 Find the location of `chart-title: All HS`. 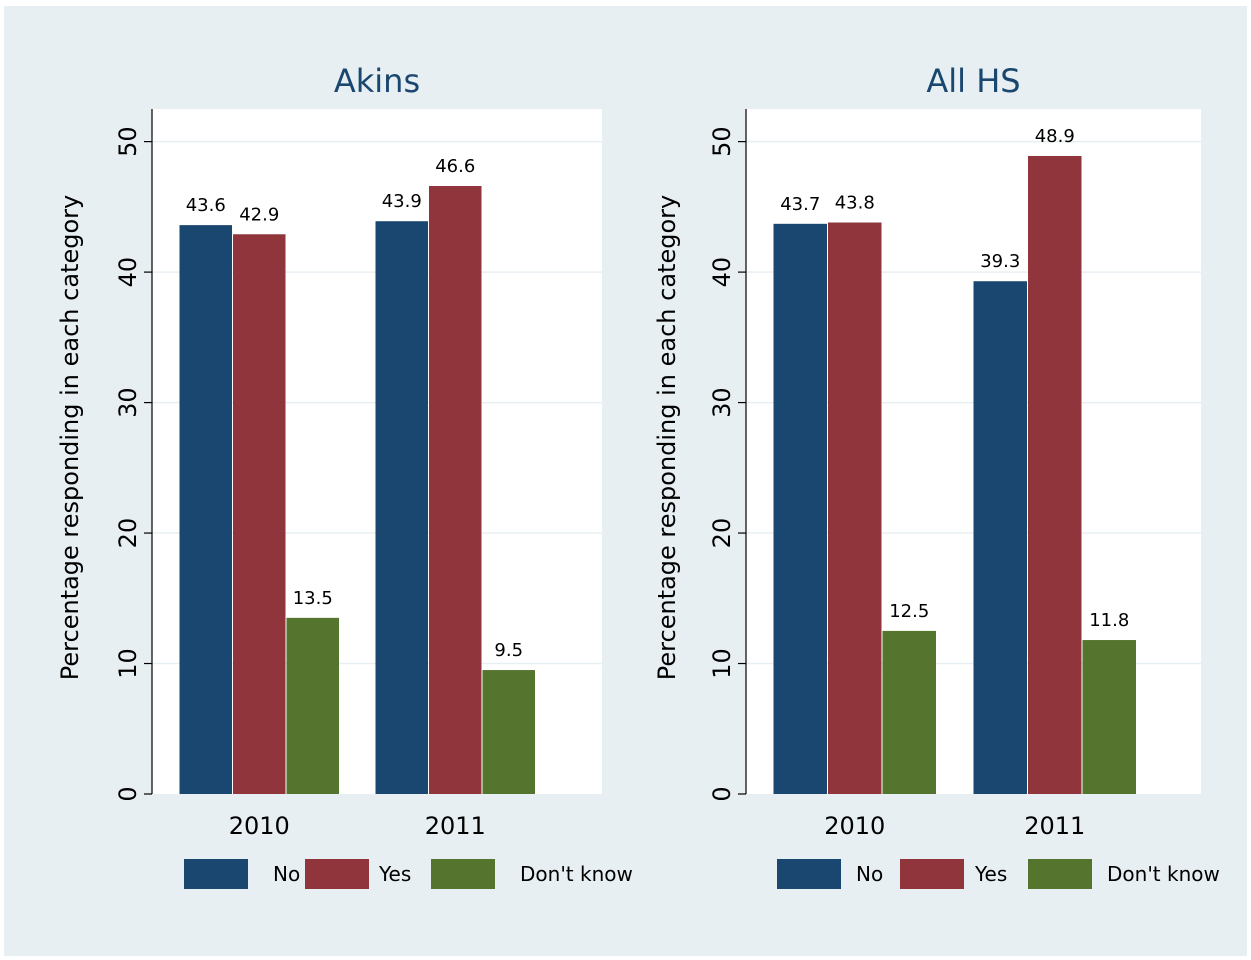

chart-title: All HS is located at coordinates (973, 81).